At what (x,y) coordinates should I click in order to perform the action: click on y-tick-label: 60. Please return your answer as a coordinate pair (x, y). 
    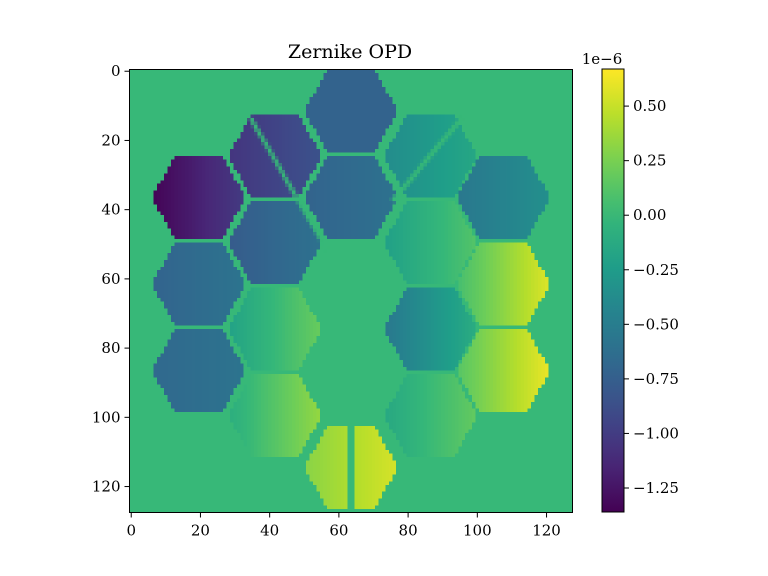
    Looking at the image, I should click on (110, 279).